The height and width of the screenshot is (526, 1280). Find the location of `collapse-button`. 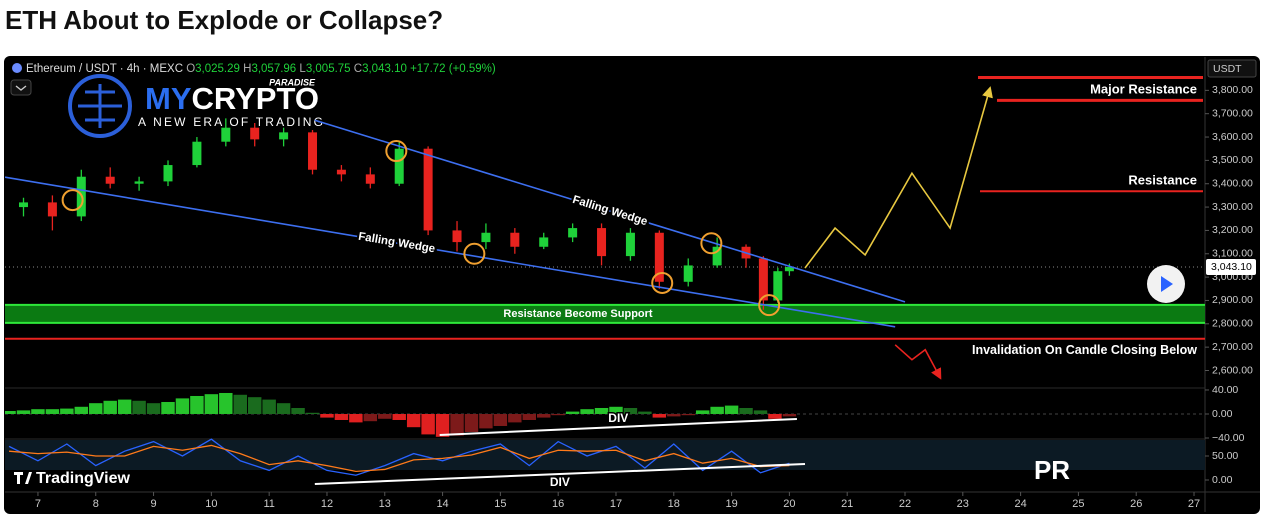

collapse-button is located at coordinates (21, 87).